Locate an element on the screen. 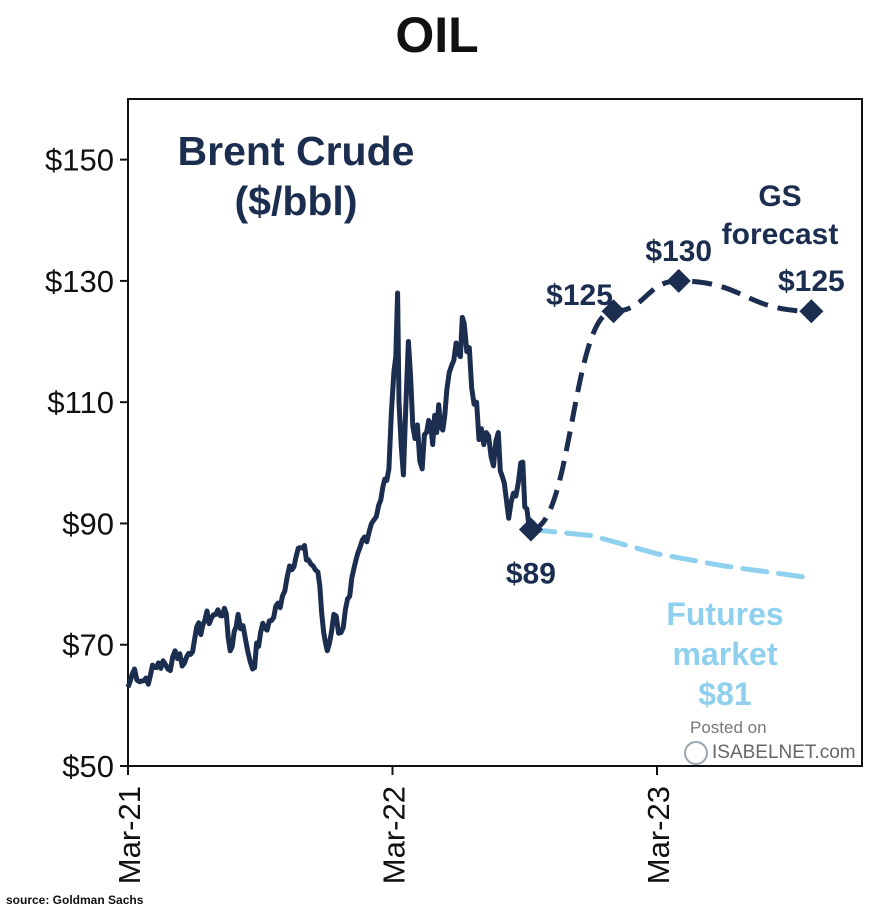  gs-forecast-line-1: GS is located at coordinates (780, 196).